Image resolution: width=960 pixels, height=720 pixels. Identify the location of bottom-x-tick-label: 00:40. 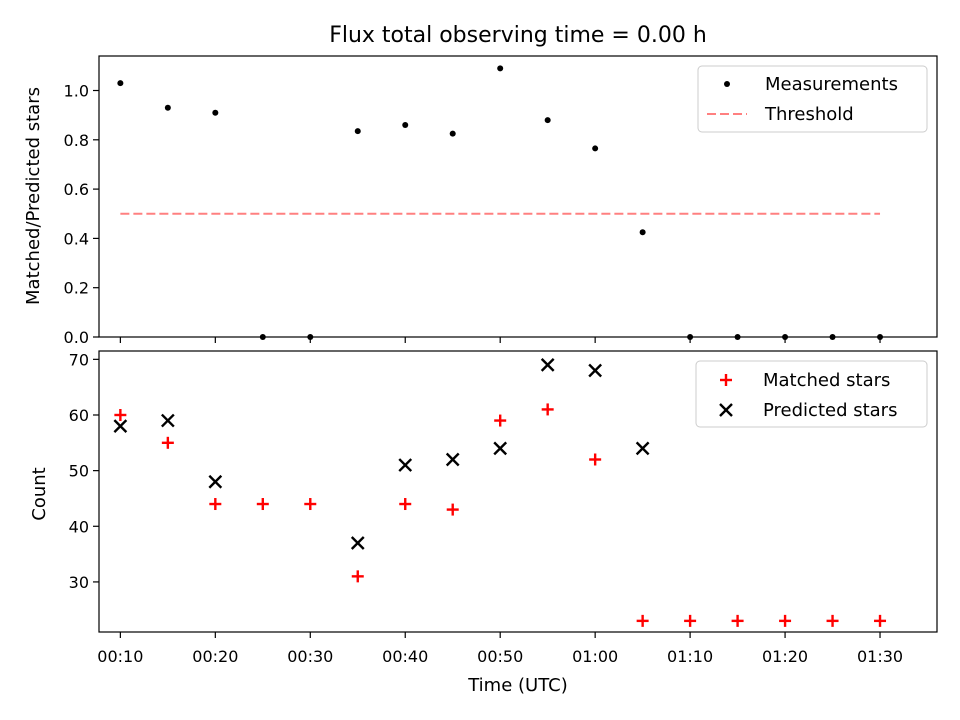
(405, 656).